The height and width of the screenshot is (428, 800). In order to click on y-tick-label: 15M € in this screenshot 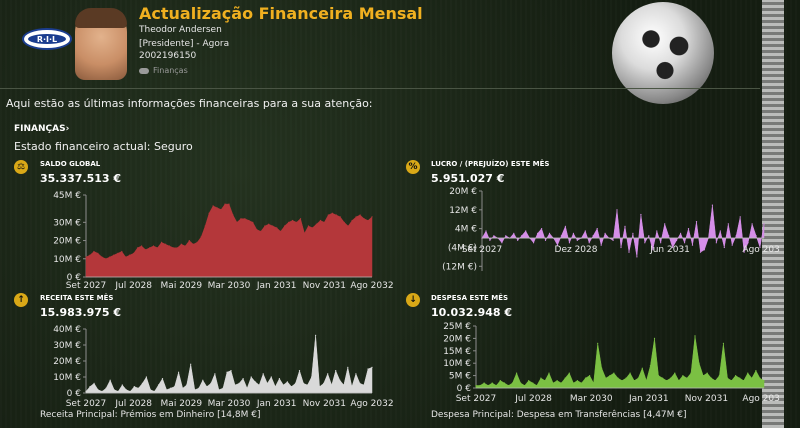, I will do `click(457, 352)`.